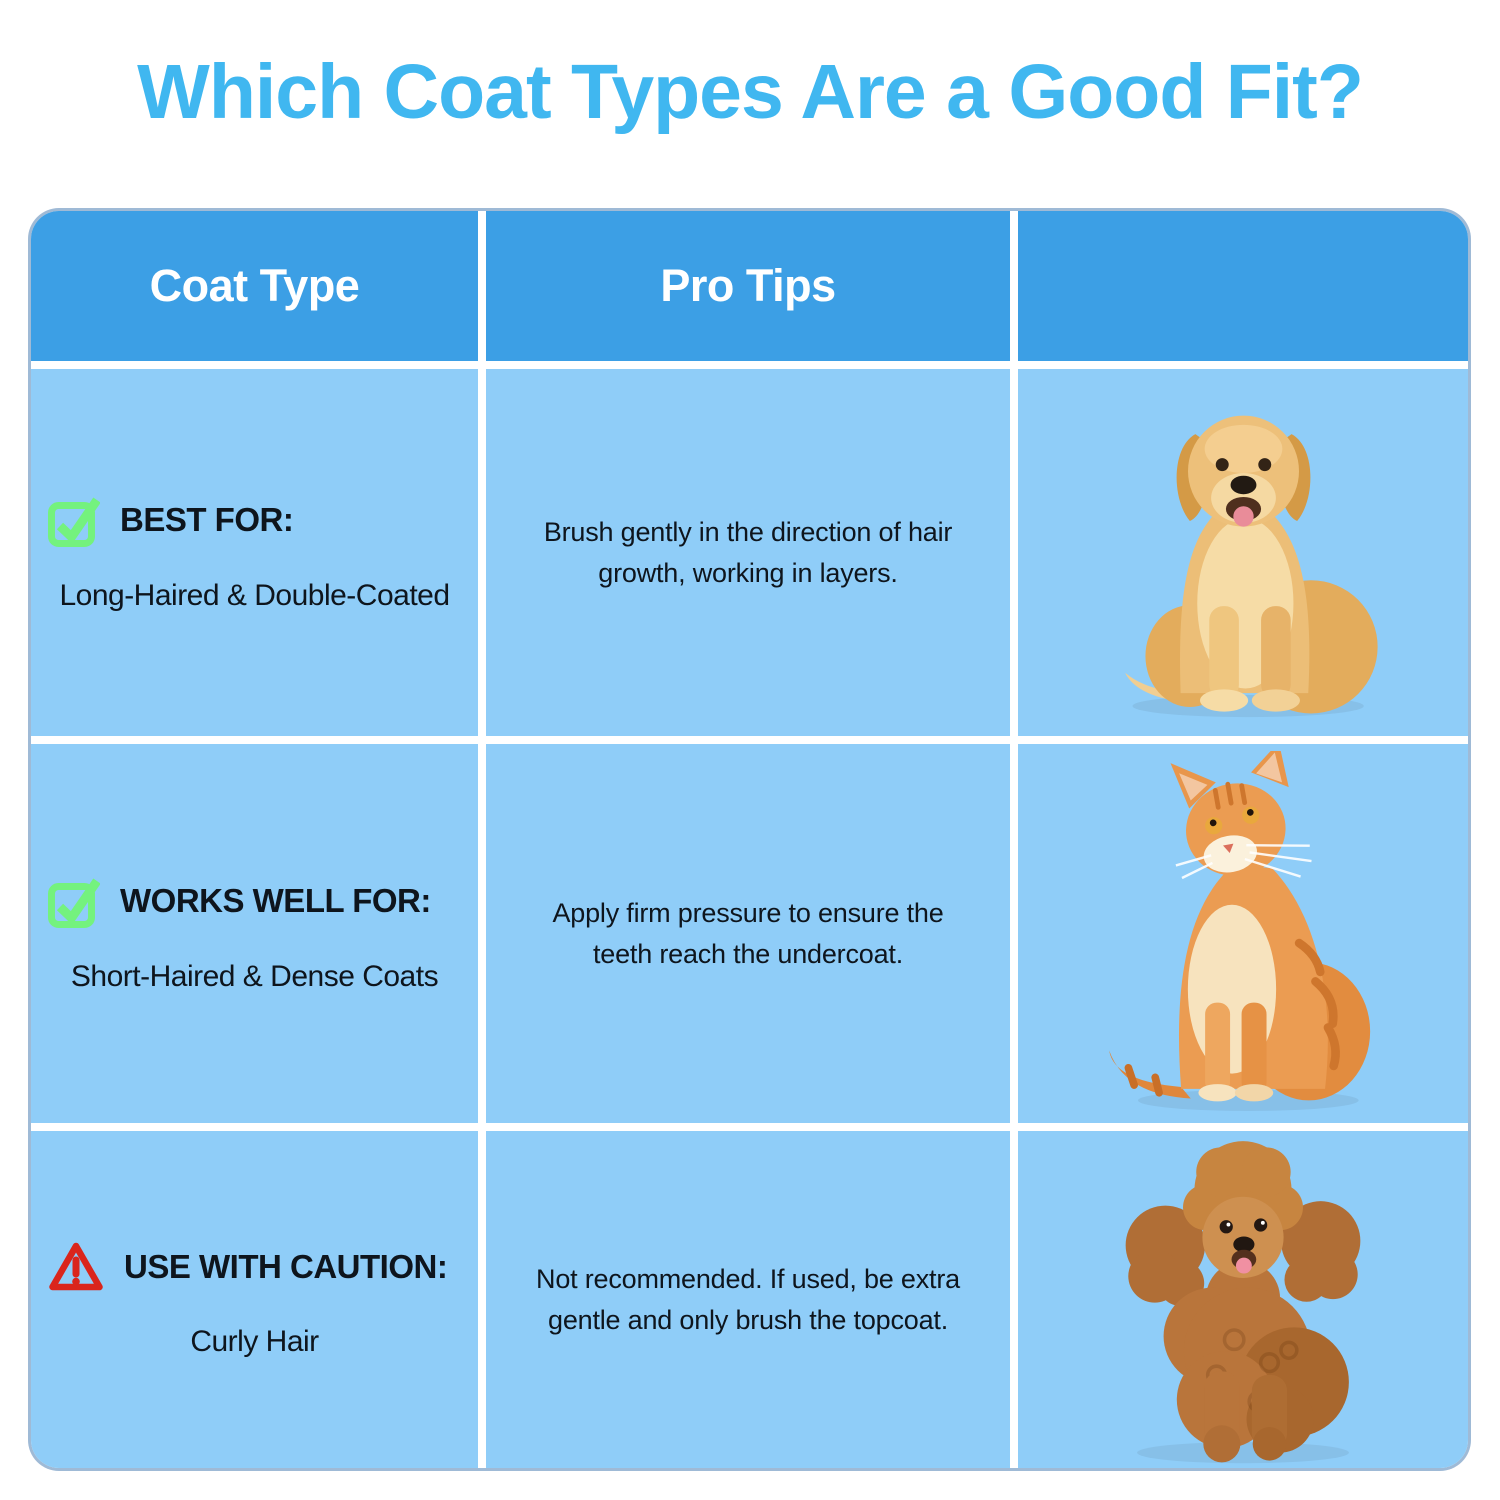 Image resolution: width=1500 pixels, height=1500 pixels. Describe the element at coordinates (254, 976) in the screenshot. I see `coat-type-sublabel: Short-Haired & Dense Coats` at that location.